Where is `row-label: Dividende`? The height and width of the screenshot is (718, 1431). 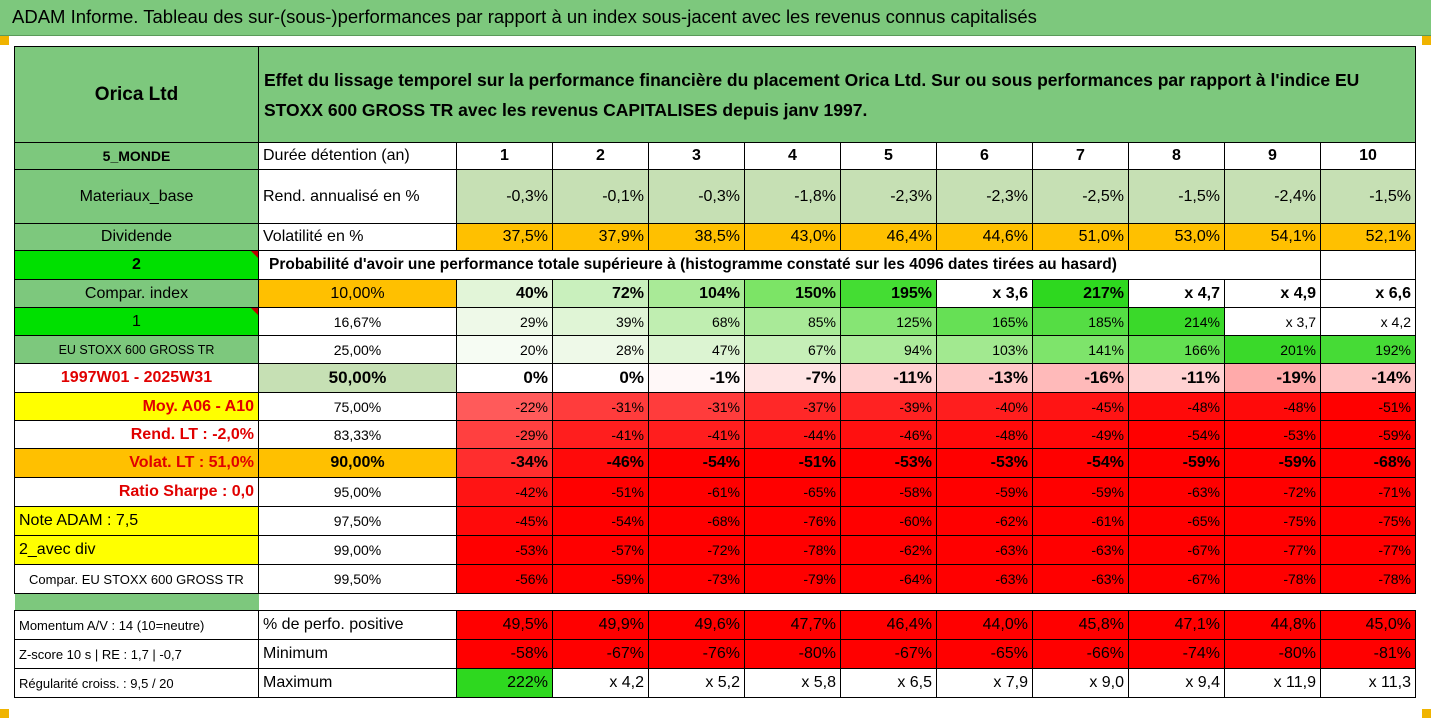
row-label: Dividende is located at coordinates (136, 237).